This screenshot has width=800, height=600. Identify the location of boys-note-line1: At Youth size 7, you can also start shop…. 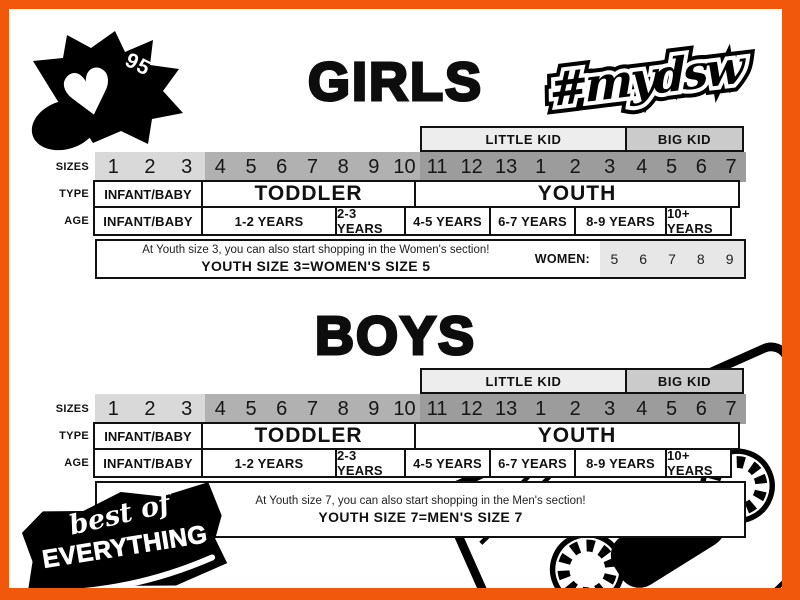
(420, 500).